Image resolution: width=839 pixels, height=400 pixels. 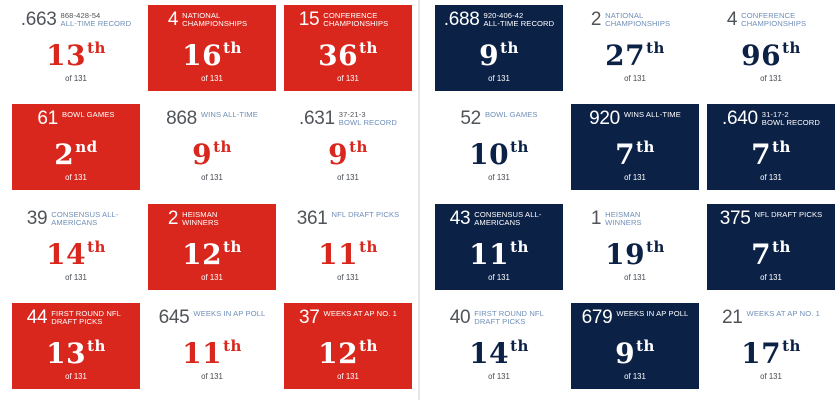 What do you see at coordinates (338, 254) in the screenshot?
I see `rank-number: 11` at bounding box center [338, 254].